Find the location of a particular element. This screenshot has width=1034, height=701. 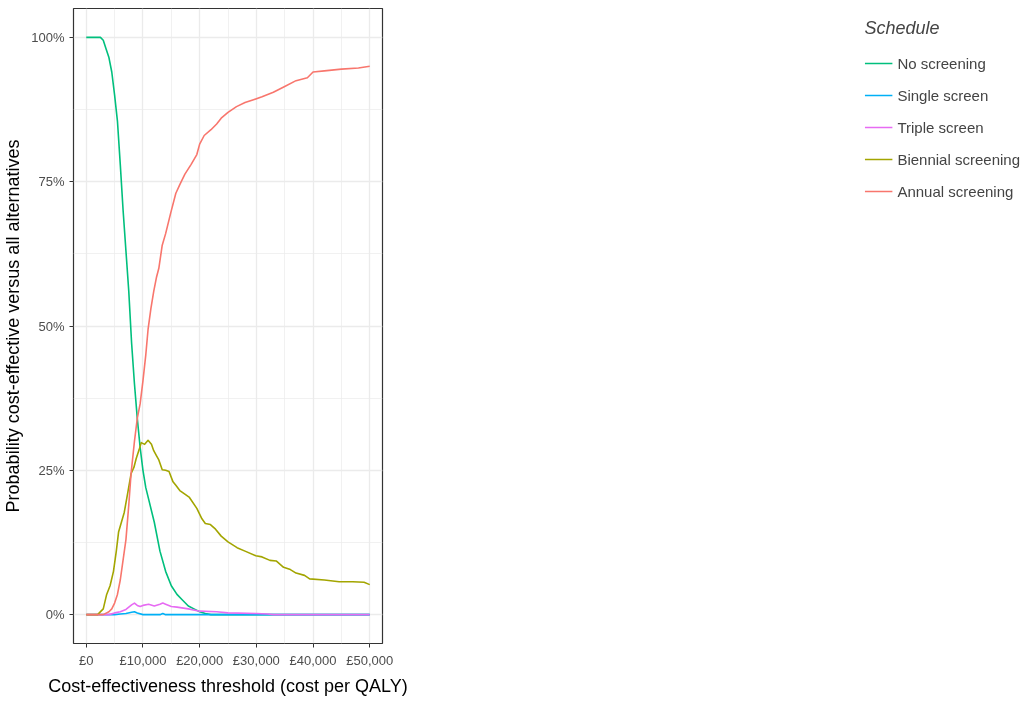

x-tick-label: £0 is located at coordinates (86, 660).